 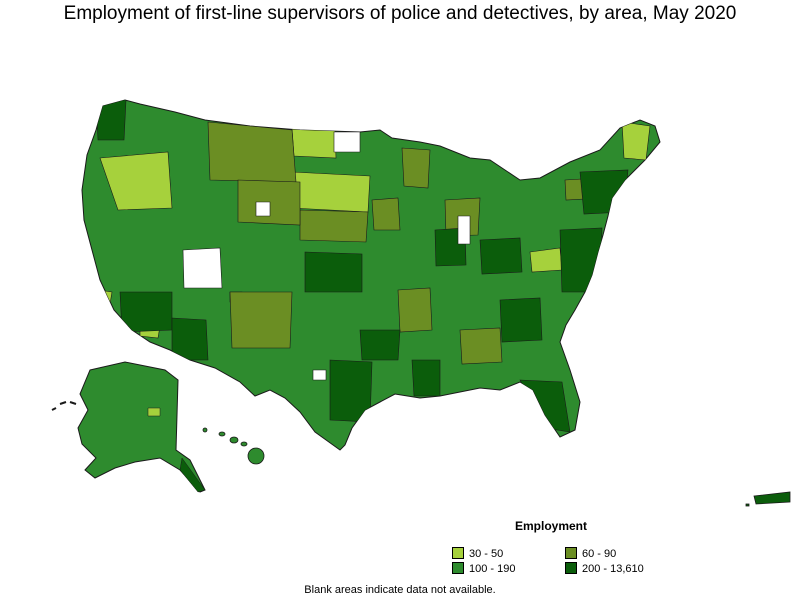 What do you see at coordinates (492, 569) in the screenshot?
I see `legend-label: 100 - 190` at bounding box center [492, 569].